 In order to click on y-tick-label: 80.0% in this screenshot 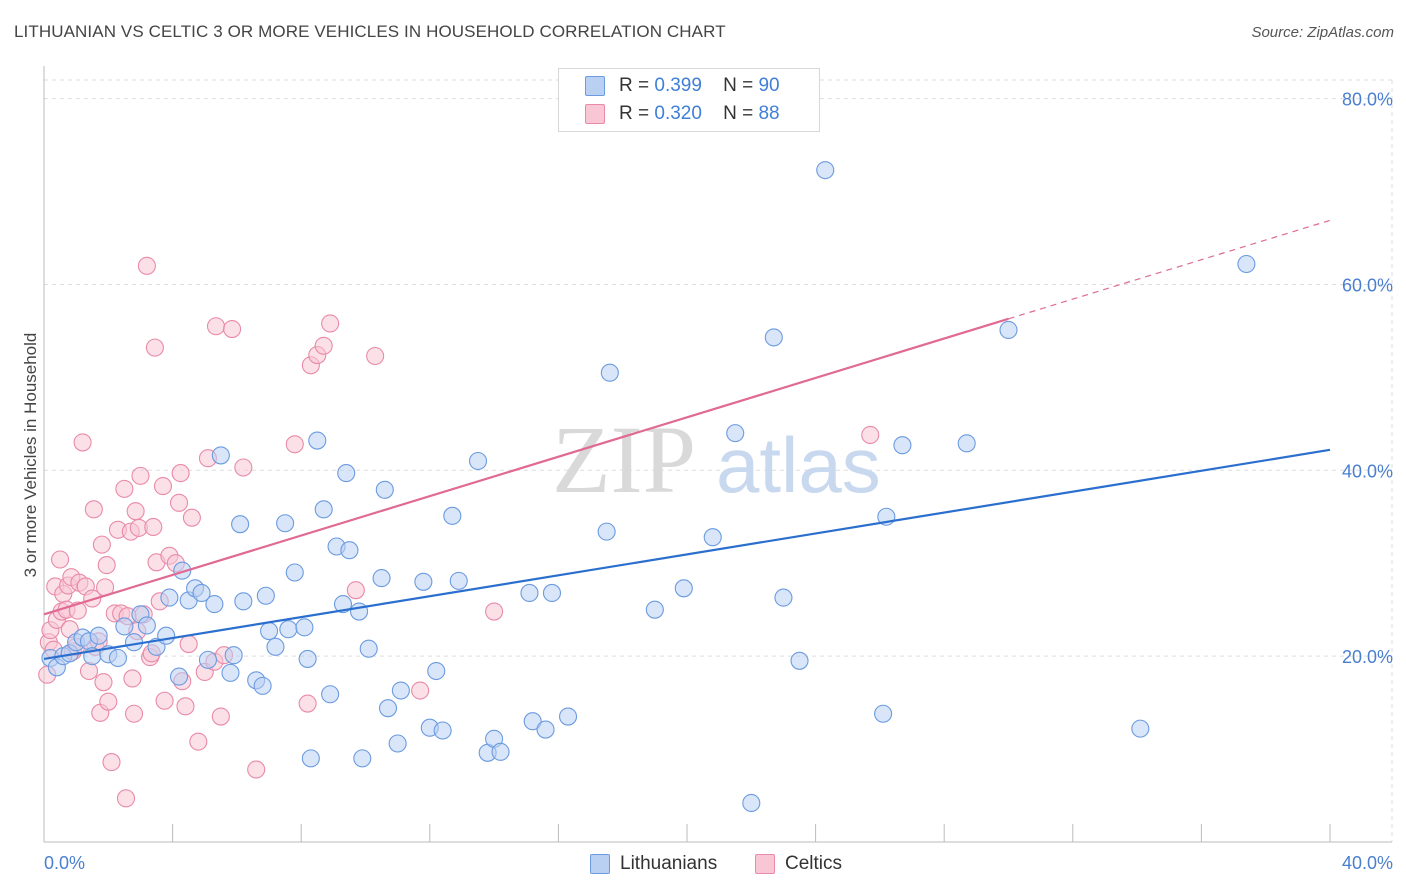, I will do `click(1367, 100)`.